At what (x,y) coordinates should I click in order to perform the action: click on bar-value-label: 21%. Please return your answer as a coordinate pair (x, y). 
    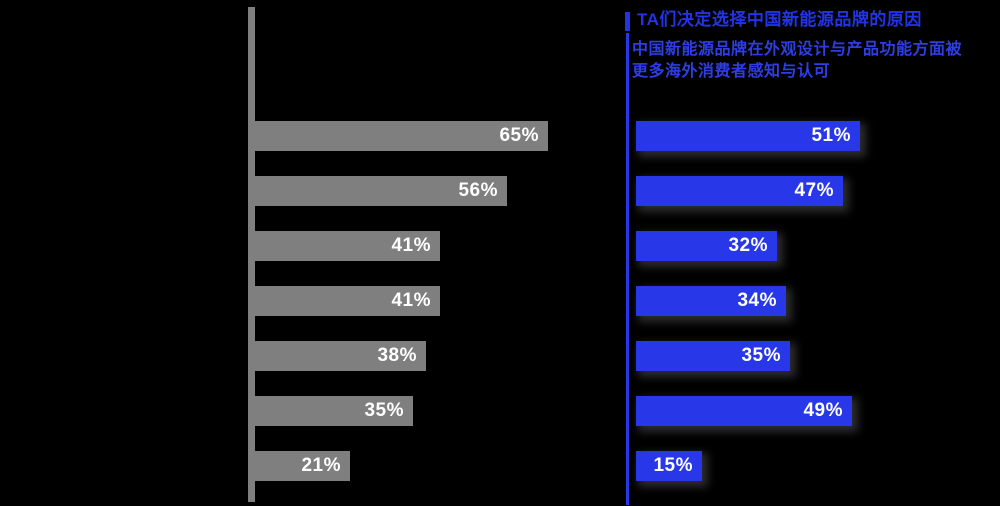
    Looking at the image, I should click on (321, 465).